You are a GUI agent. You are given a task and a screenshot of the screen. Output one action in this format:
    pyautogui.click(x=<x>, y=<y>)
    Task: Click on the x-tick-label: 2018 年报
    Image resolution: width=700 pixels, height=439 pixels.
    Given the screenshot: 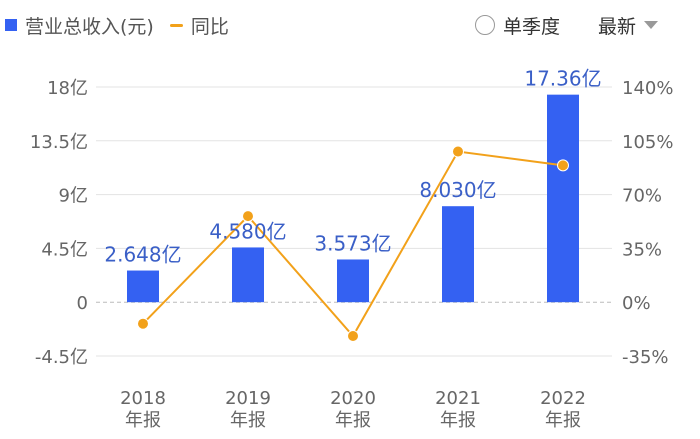 What is the action you would take?
    pyautogui.click(x=143, y=409)
    